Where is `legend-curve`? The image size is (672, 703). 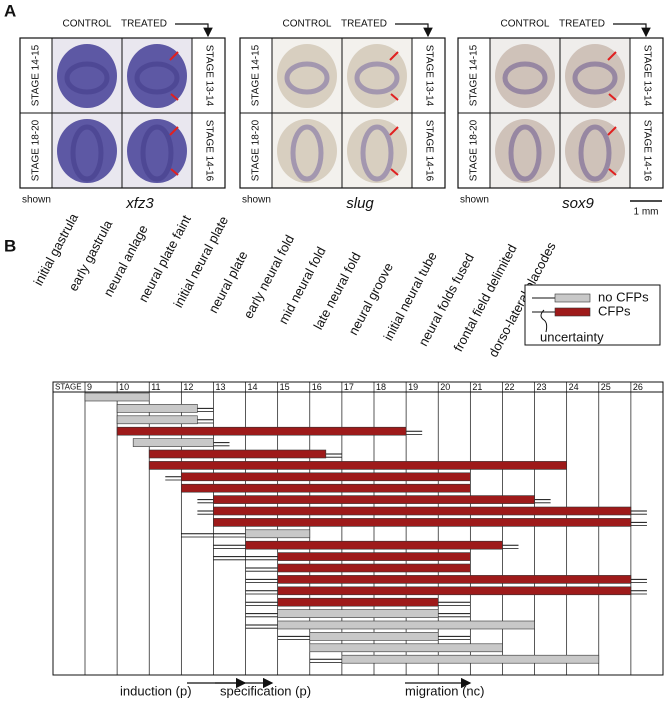
legend-curve is located at coordinates (544, 321).